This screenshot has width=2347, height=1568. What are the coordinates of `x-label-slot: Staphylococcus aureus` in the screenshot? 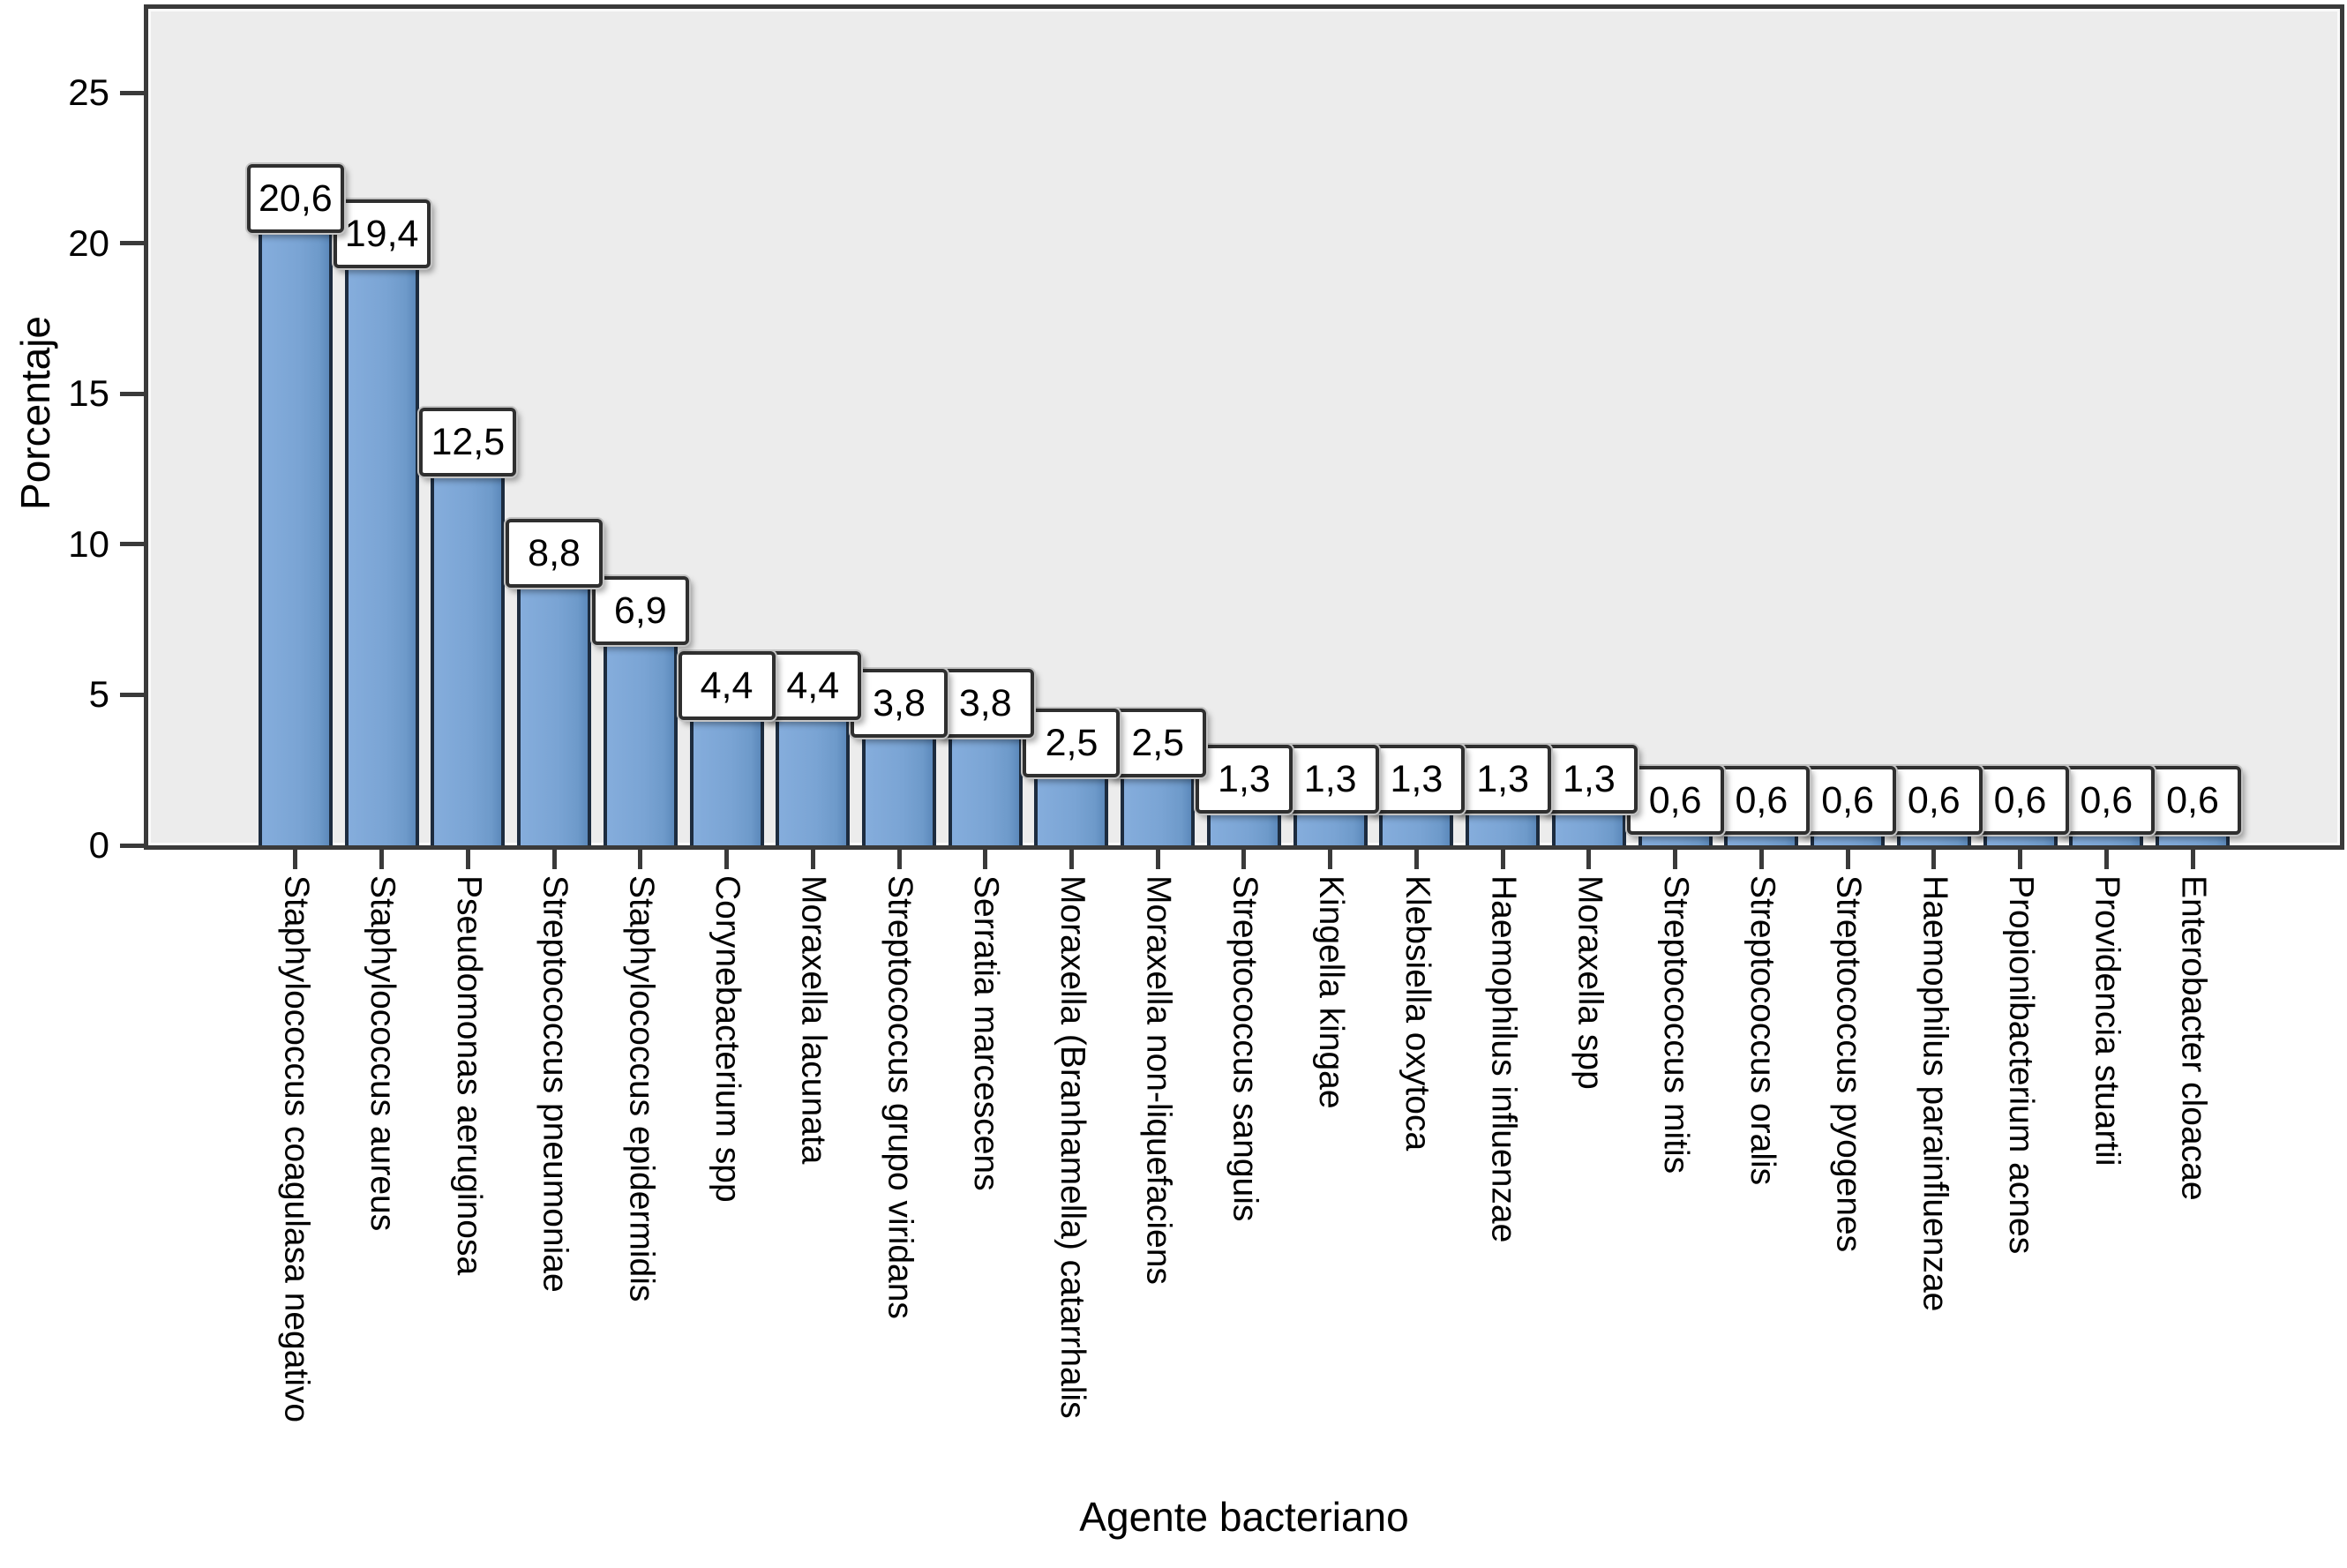 It's located at (382, 1171).